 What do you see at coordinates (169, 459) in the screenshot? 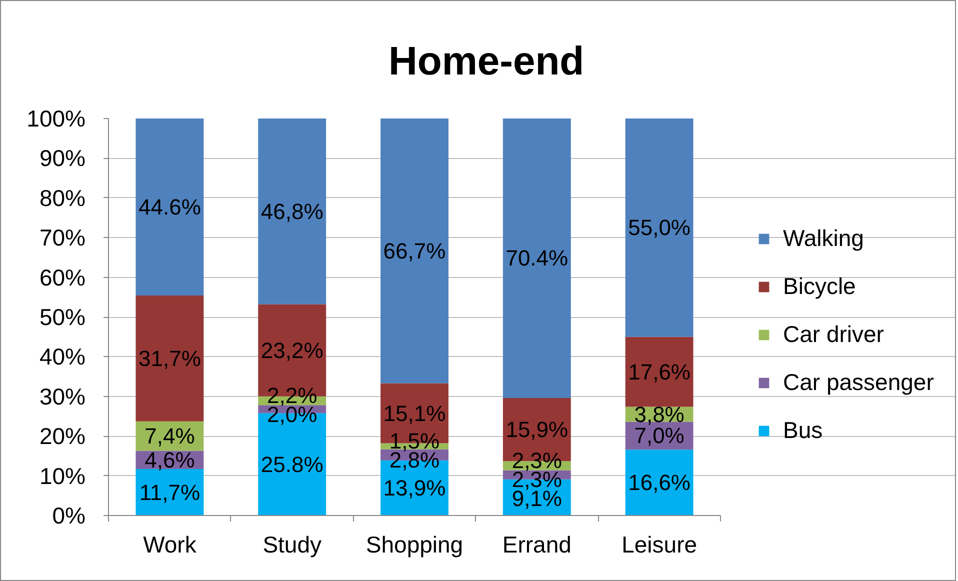
I see `data-label: 4,6%` at bounding box center [169, 459].